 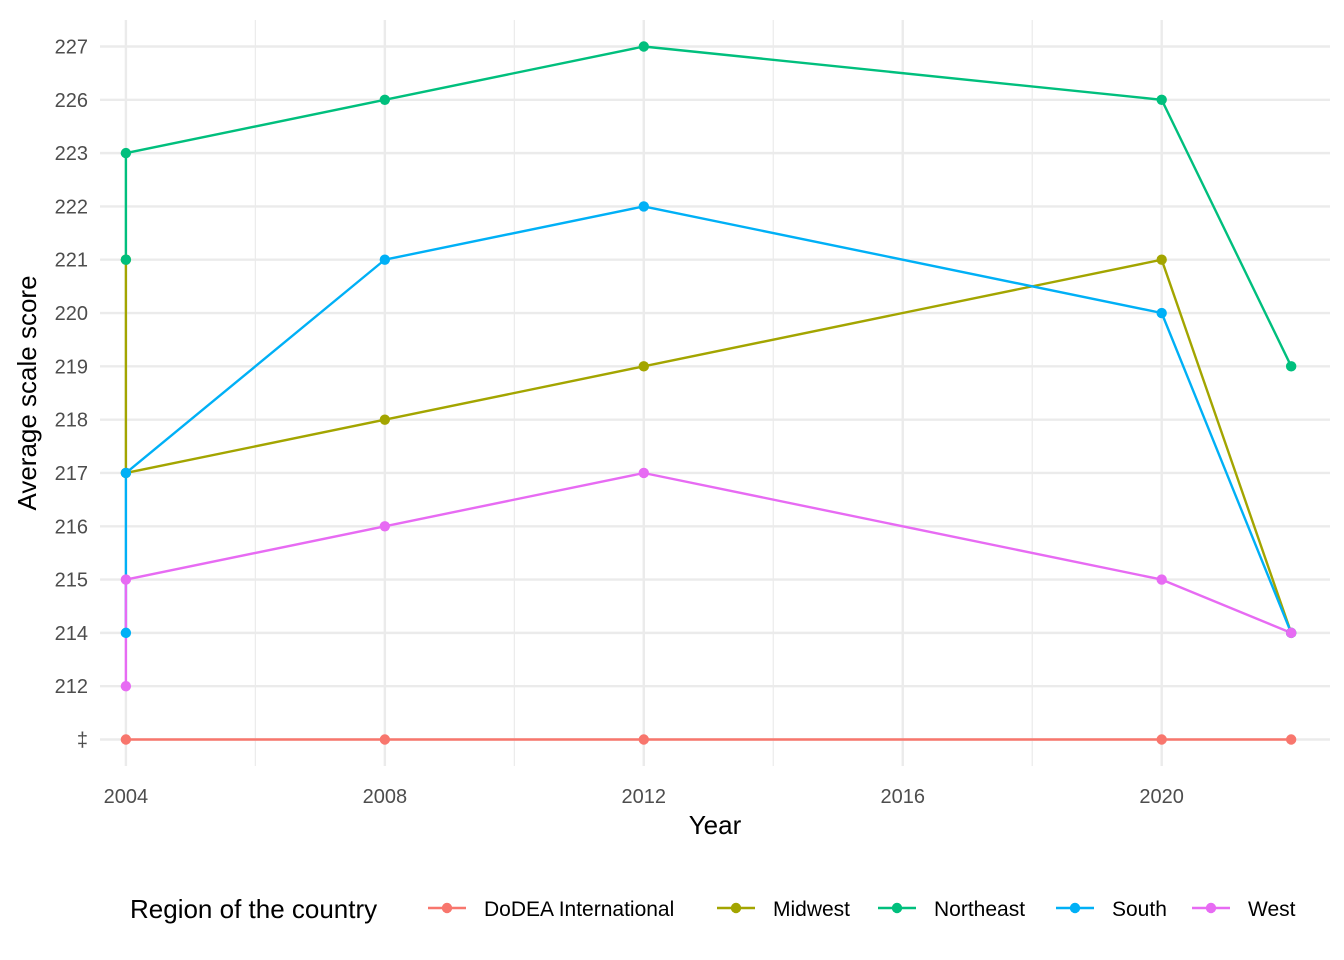 I want to click on y-tick-label: ‡, so click(x=82, y=741).